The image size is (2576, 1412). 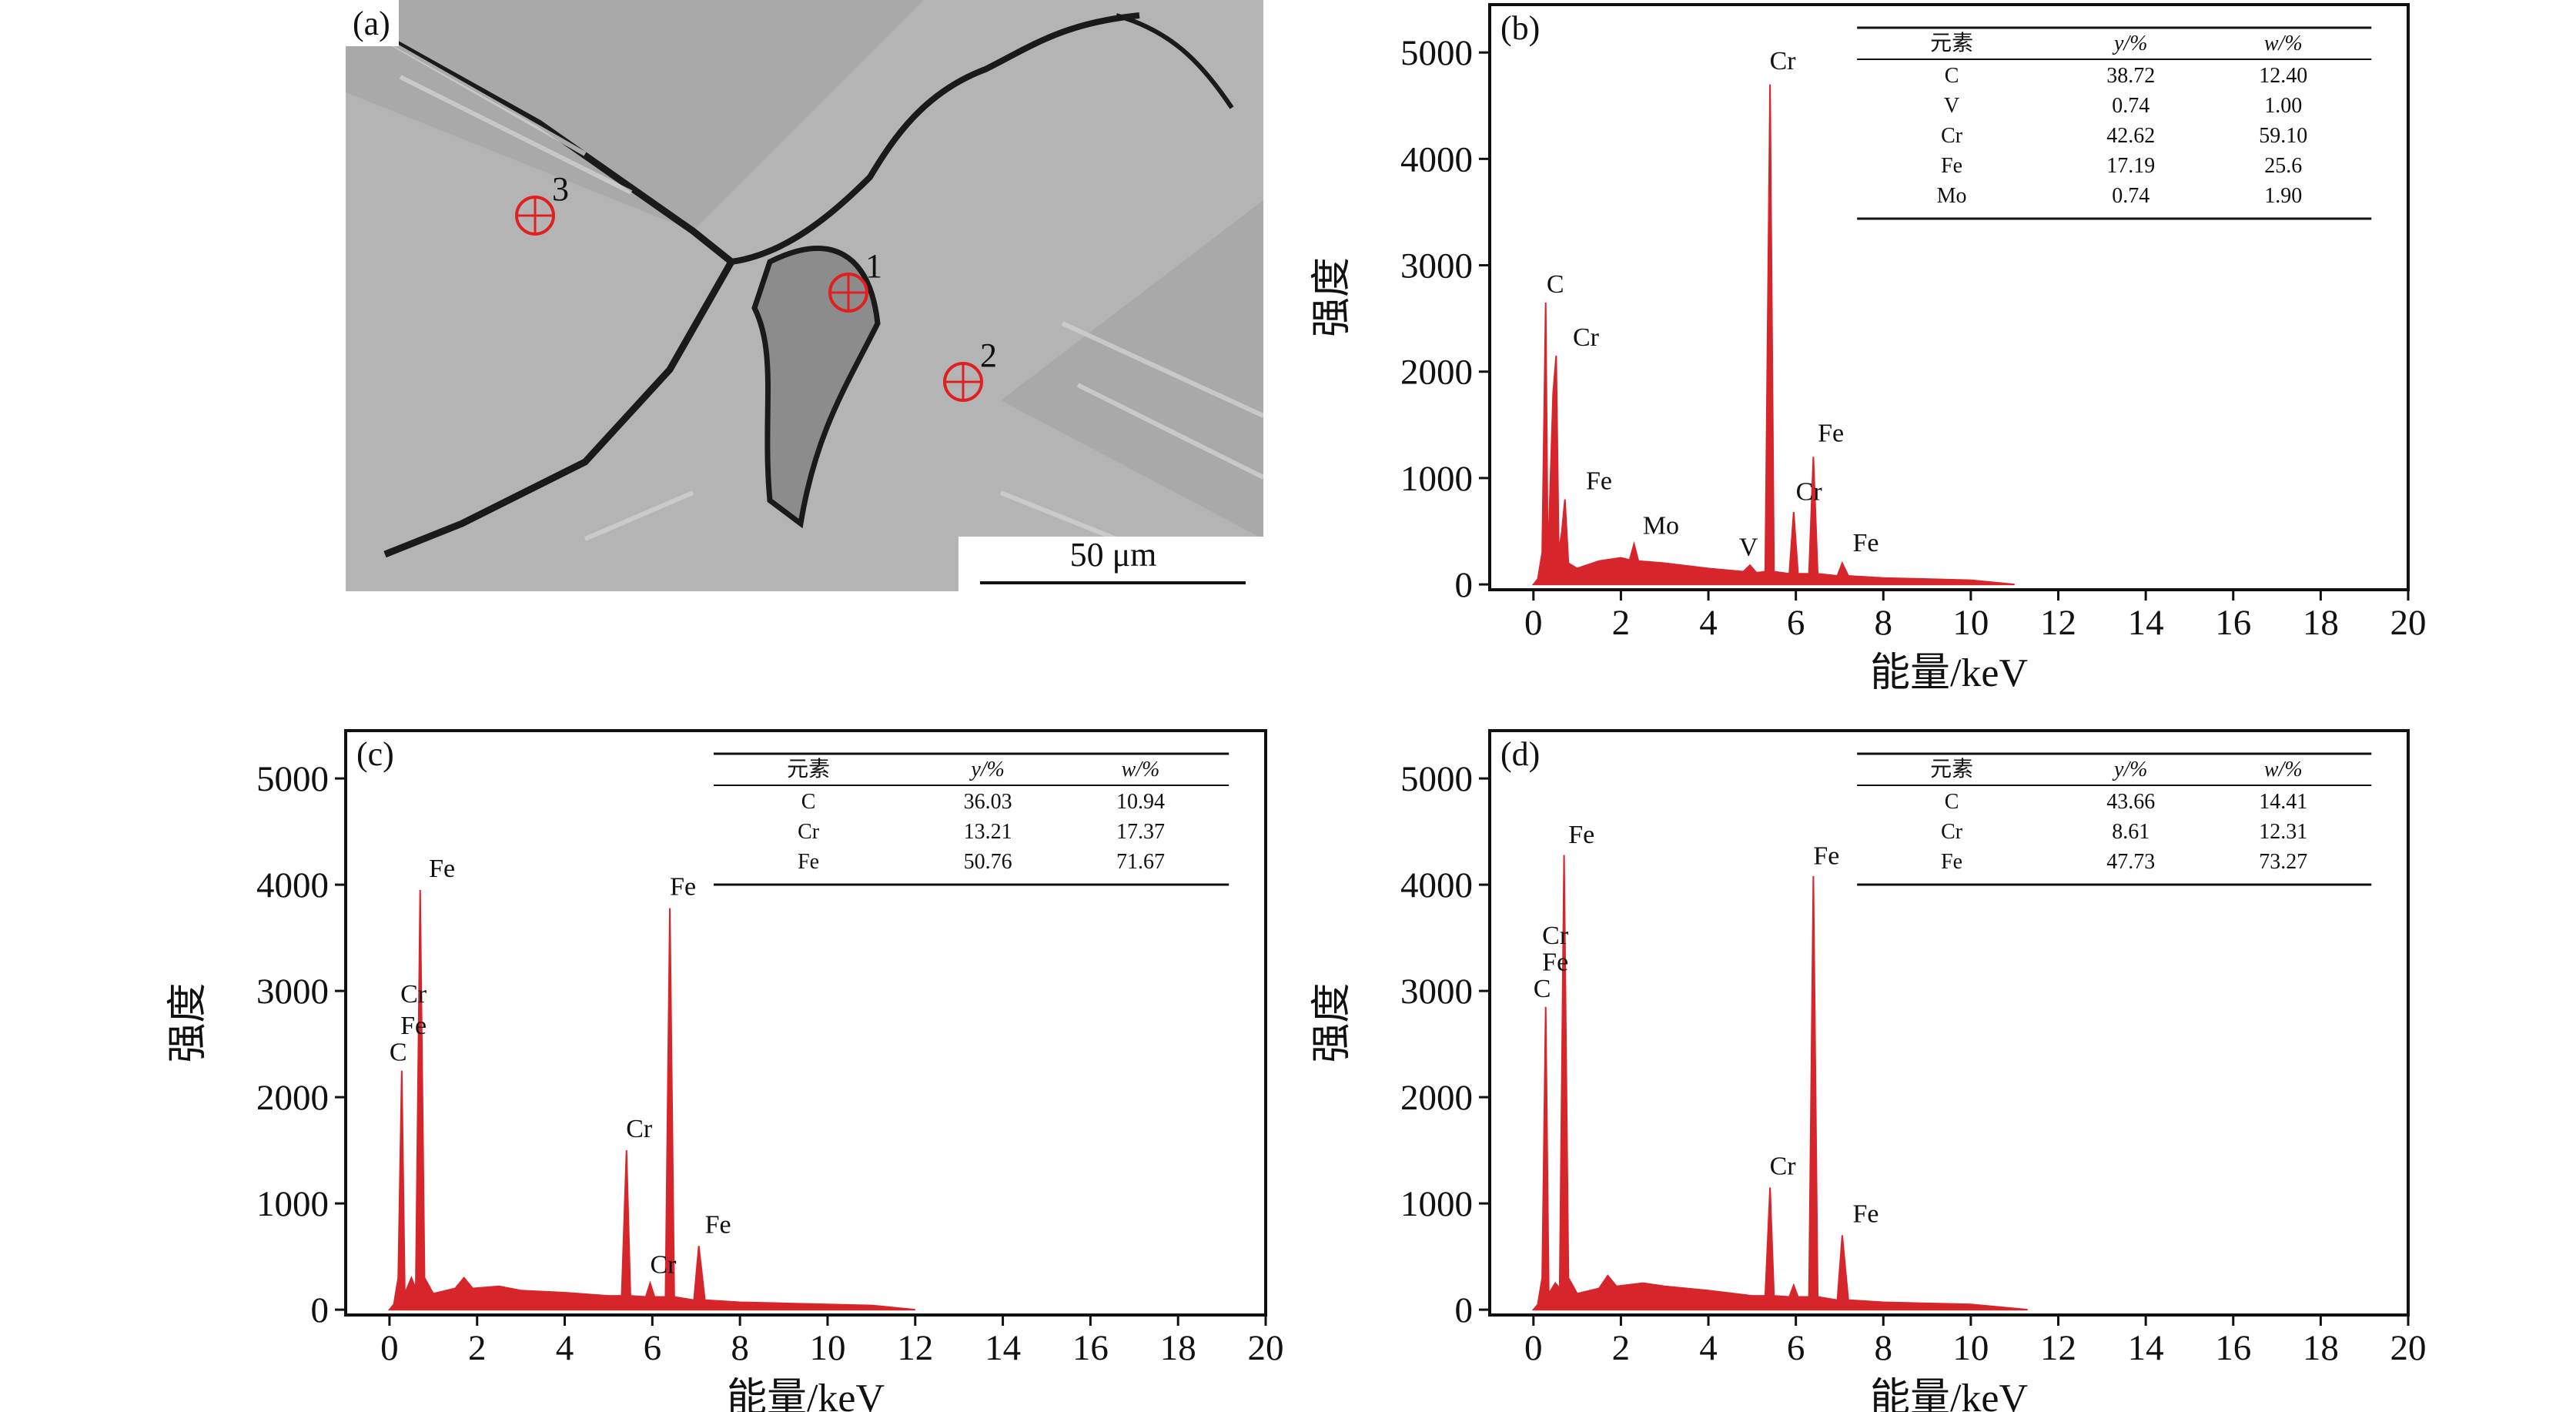 What do you see at coordinates (1178, 1348) in the screenshot?
I see `x-tick-label: 18` at bounding box center [1178, 1348].